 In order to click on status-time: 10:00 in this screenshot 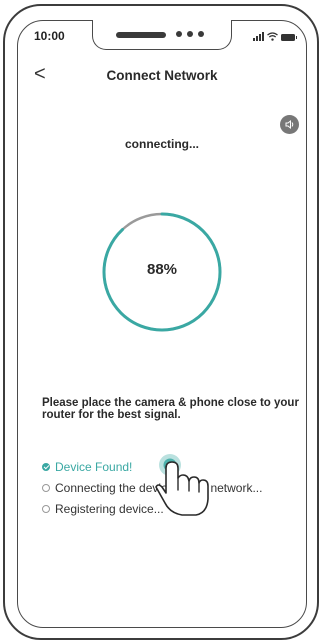, I will do `click(49, 36)`.